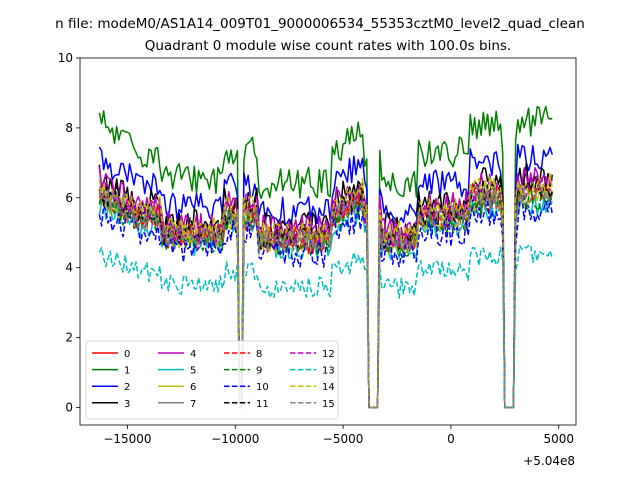 This screenshot has height=480, width=640. Describe the element at coordinates (69, 268) in the screenshot. I see `y-tick-label: 4` at that location.